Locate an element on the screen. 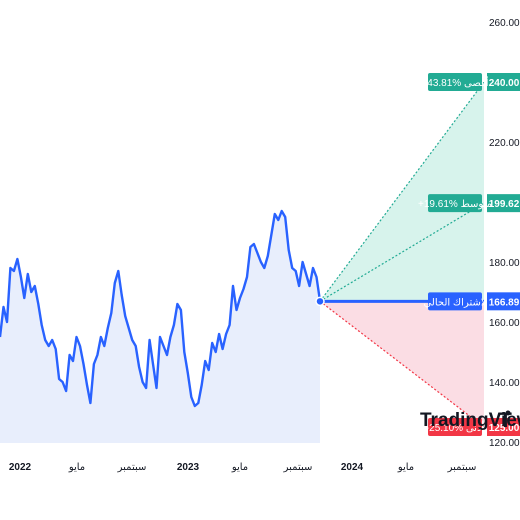  forecast-line-low is located at coordinates (402, 364).